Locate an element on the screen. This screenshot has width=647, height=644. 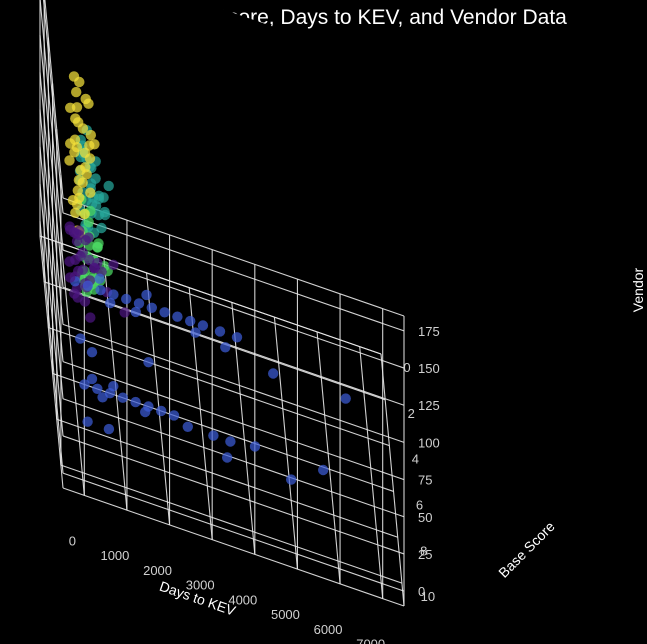
z-axis-label: Vendor is located at coordinates (638, 289).